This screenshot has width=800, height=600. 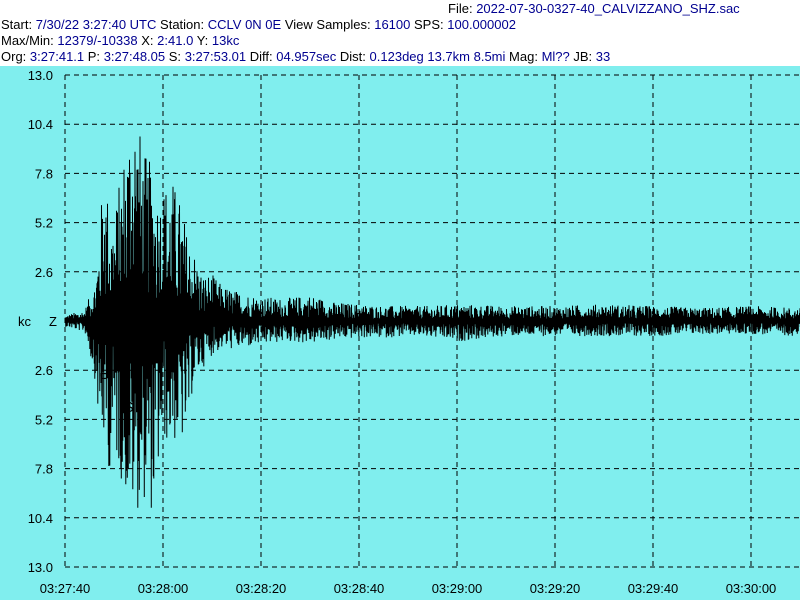 I want to click on y-value: 13kc, so click(x=225, y=40).